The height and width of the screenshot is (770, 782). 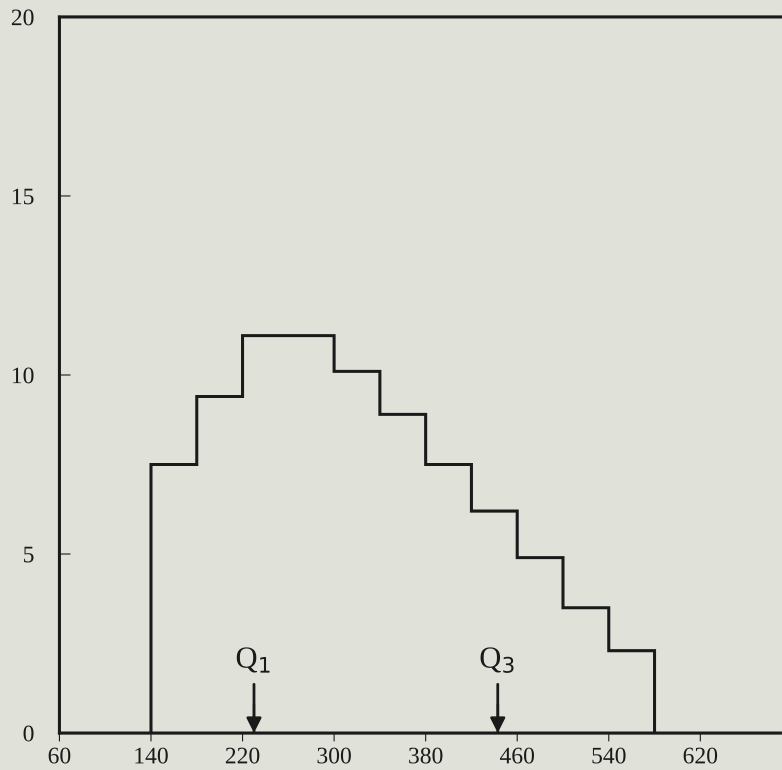 What do you see at coordinates (243, 756) in the screenshot?
I see `x-tick-label: 220` at bounding box center [243, 756].